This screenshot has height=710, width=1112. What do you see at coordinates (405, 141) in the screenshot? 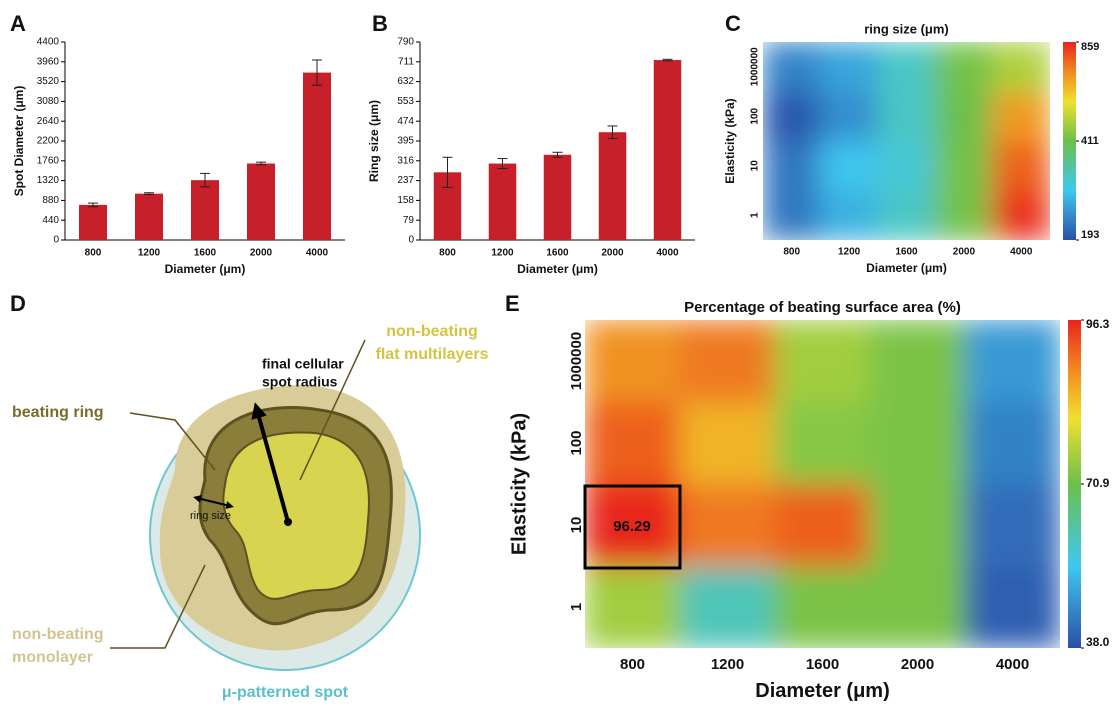
I see `y-tick-label: 395` at bounding box center [405, 141].